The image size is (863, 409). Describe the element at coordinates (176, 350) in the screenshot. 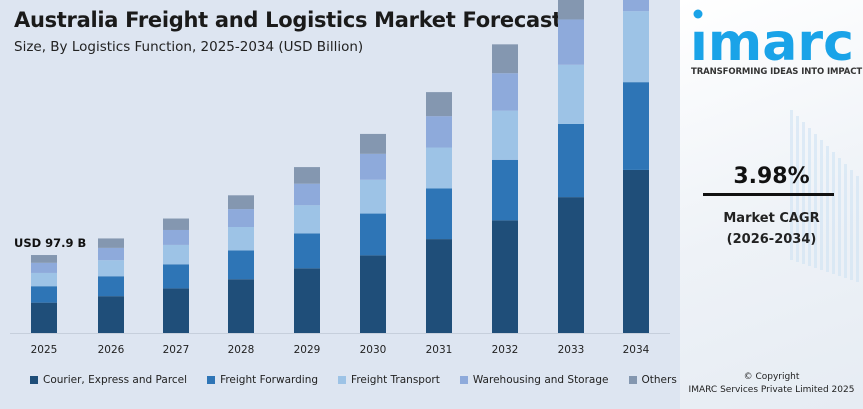

I see `x-tick-label: 2027` at that location.